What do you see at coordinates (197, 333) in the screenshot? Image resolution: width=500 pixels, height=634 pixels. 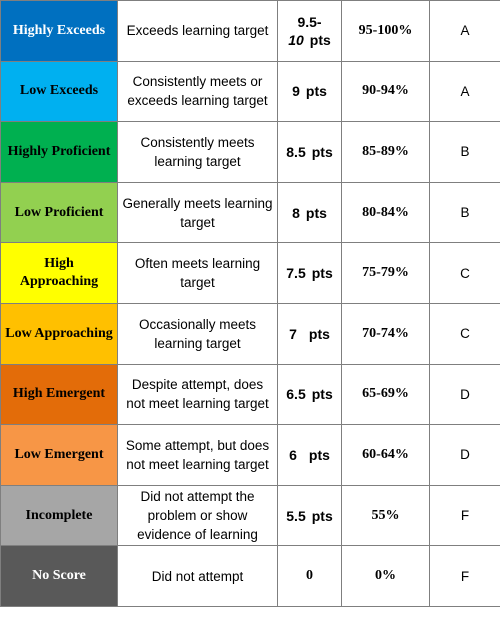 I see `description-cell: Occasionally meets learning target` at bounding box center [197, 333].